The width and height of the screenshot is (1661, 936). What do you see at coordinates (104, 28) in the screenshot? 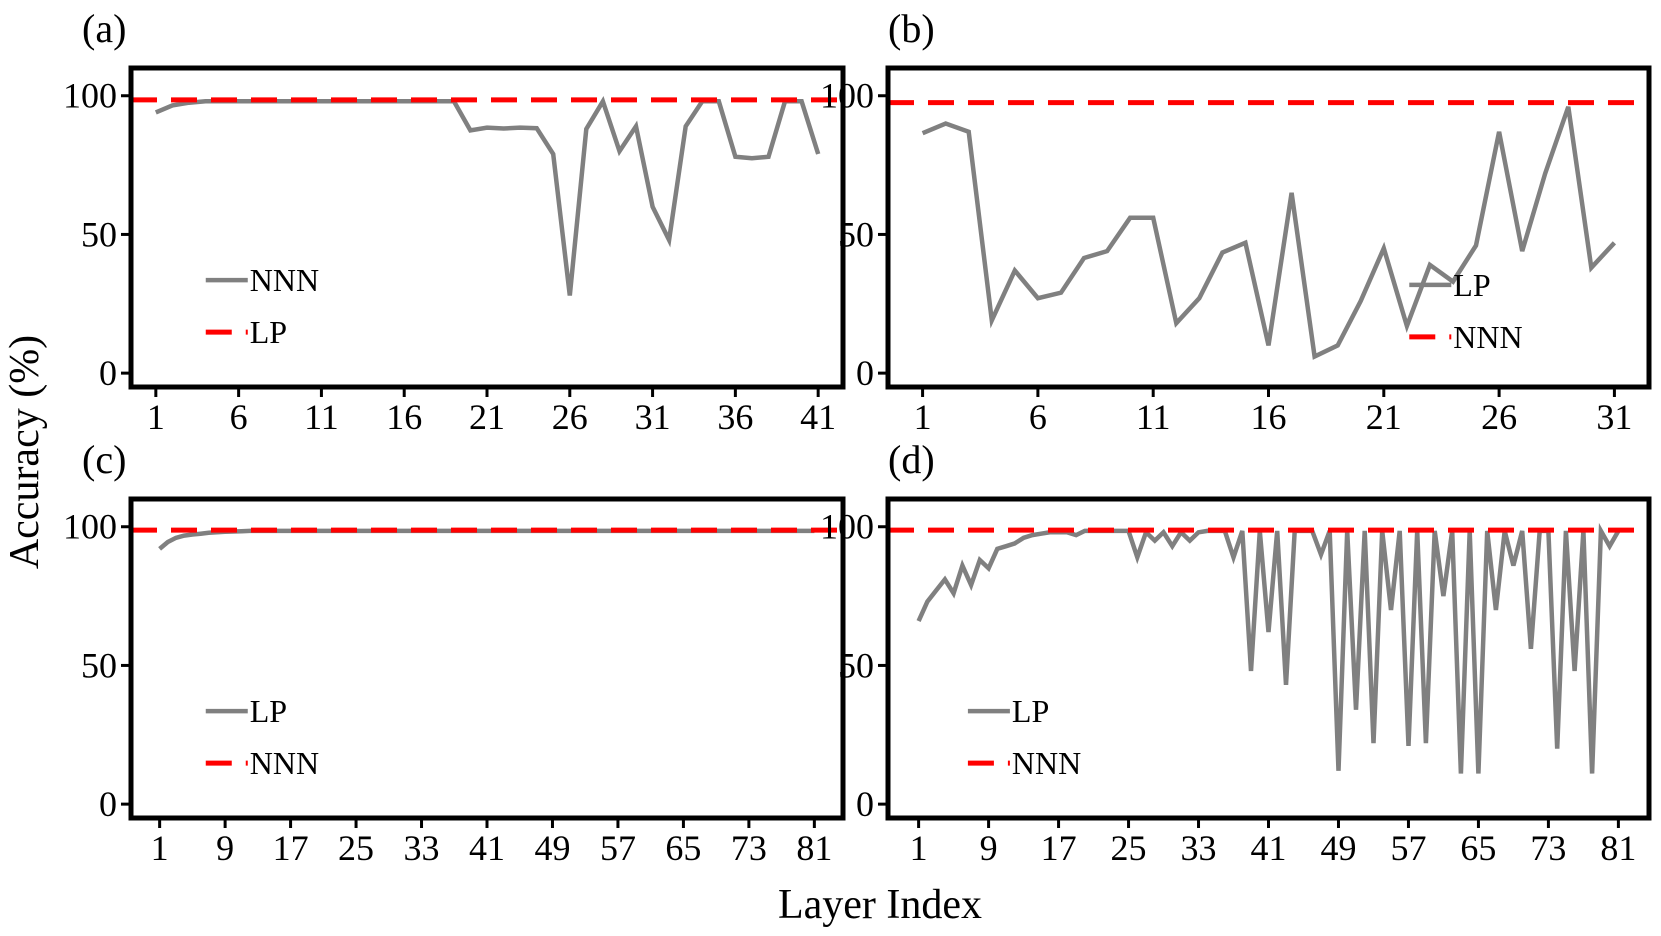
I see `panel-label: (a)` at bounding box center [104, 28].